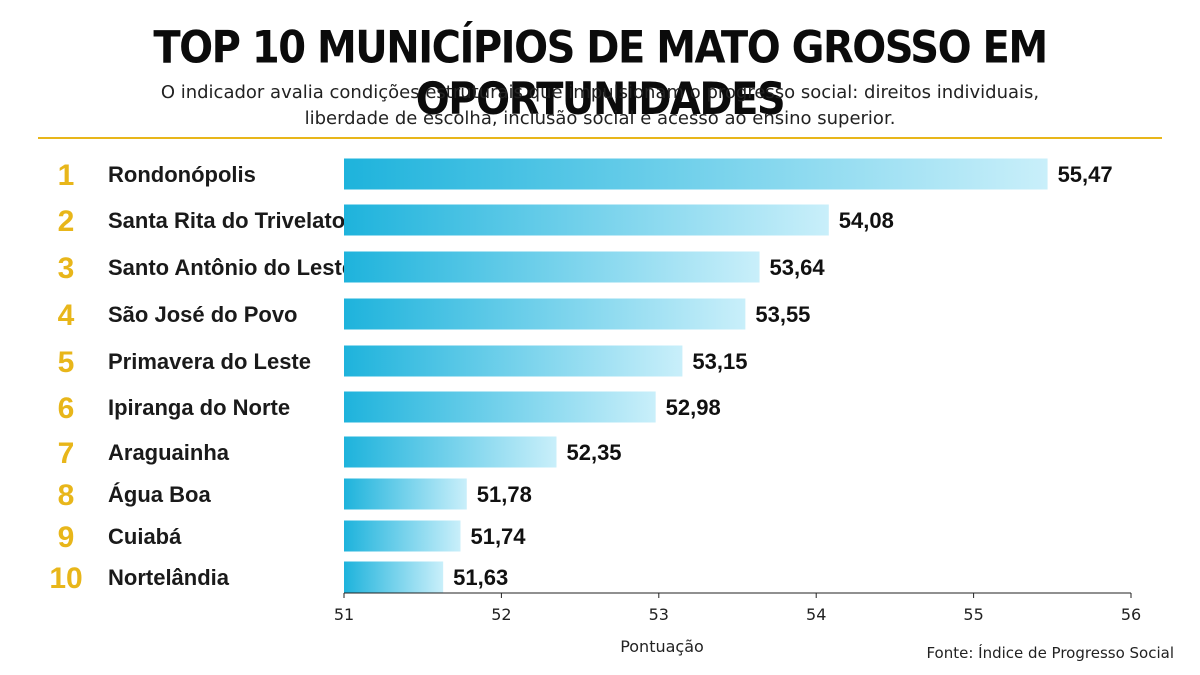  I want to click on data-label: 51,74, so click(498, 536).